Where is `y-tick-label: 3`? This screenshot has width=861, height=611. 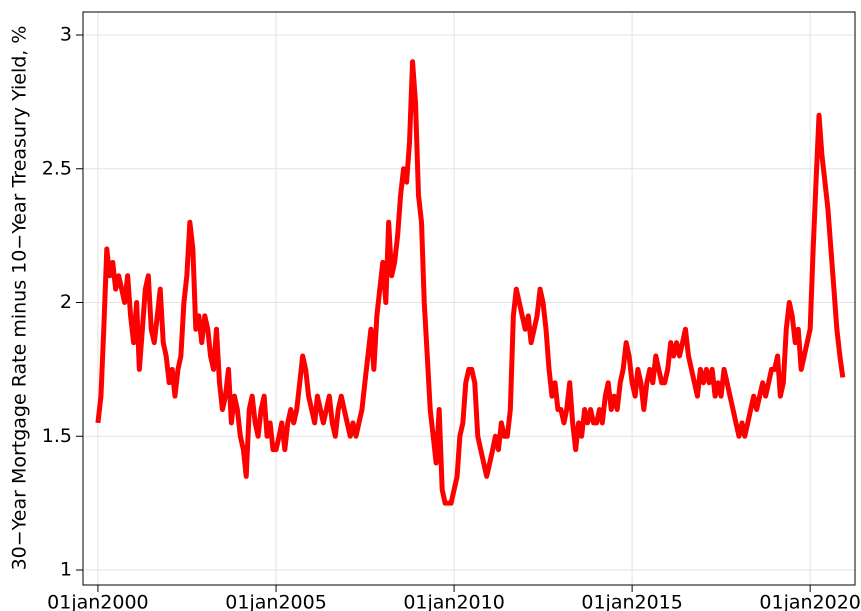 y-tick-label: 3 is located at coordinates (66, 35).